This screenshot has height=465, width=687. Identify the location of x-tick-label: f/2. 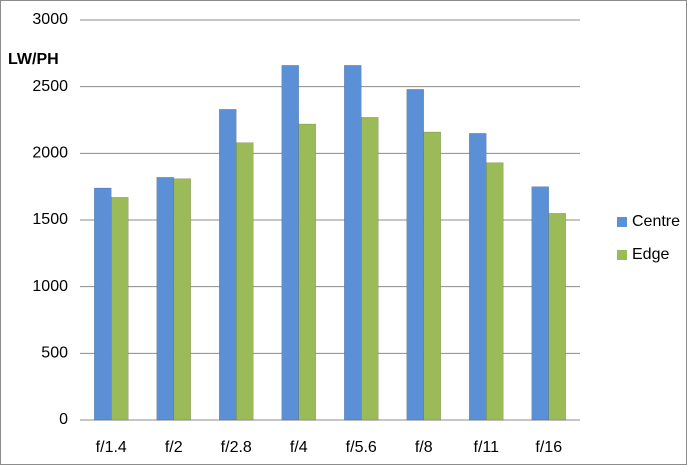
(174, 447).